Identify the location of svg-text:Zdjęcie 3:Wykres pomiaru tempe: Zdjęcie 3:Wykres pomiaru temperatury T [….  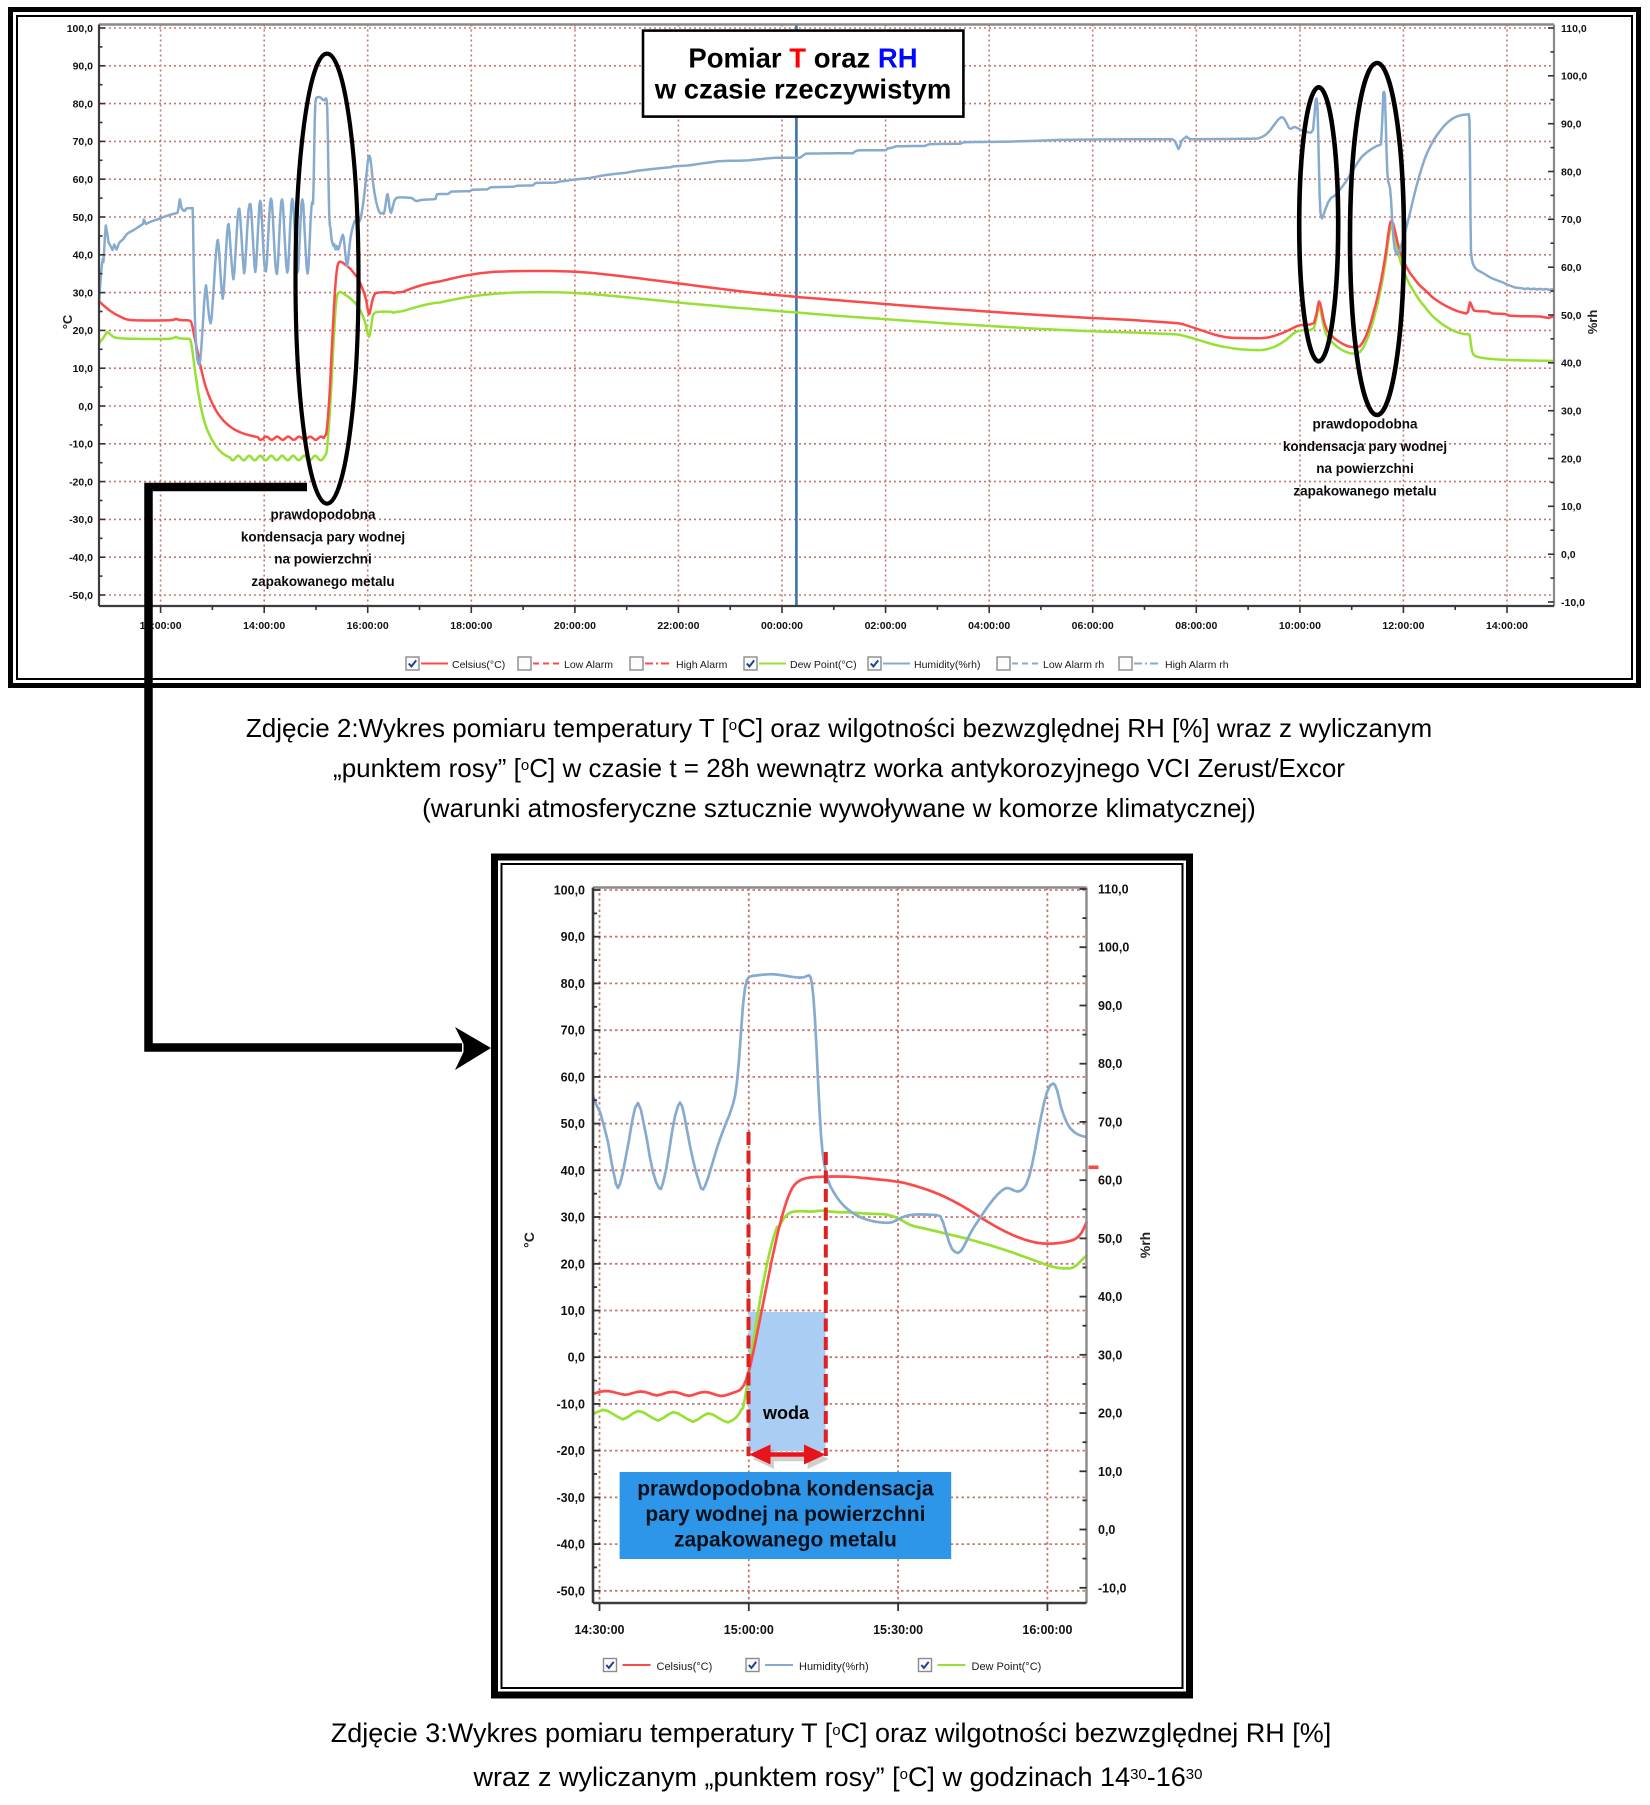
(831, 1733).